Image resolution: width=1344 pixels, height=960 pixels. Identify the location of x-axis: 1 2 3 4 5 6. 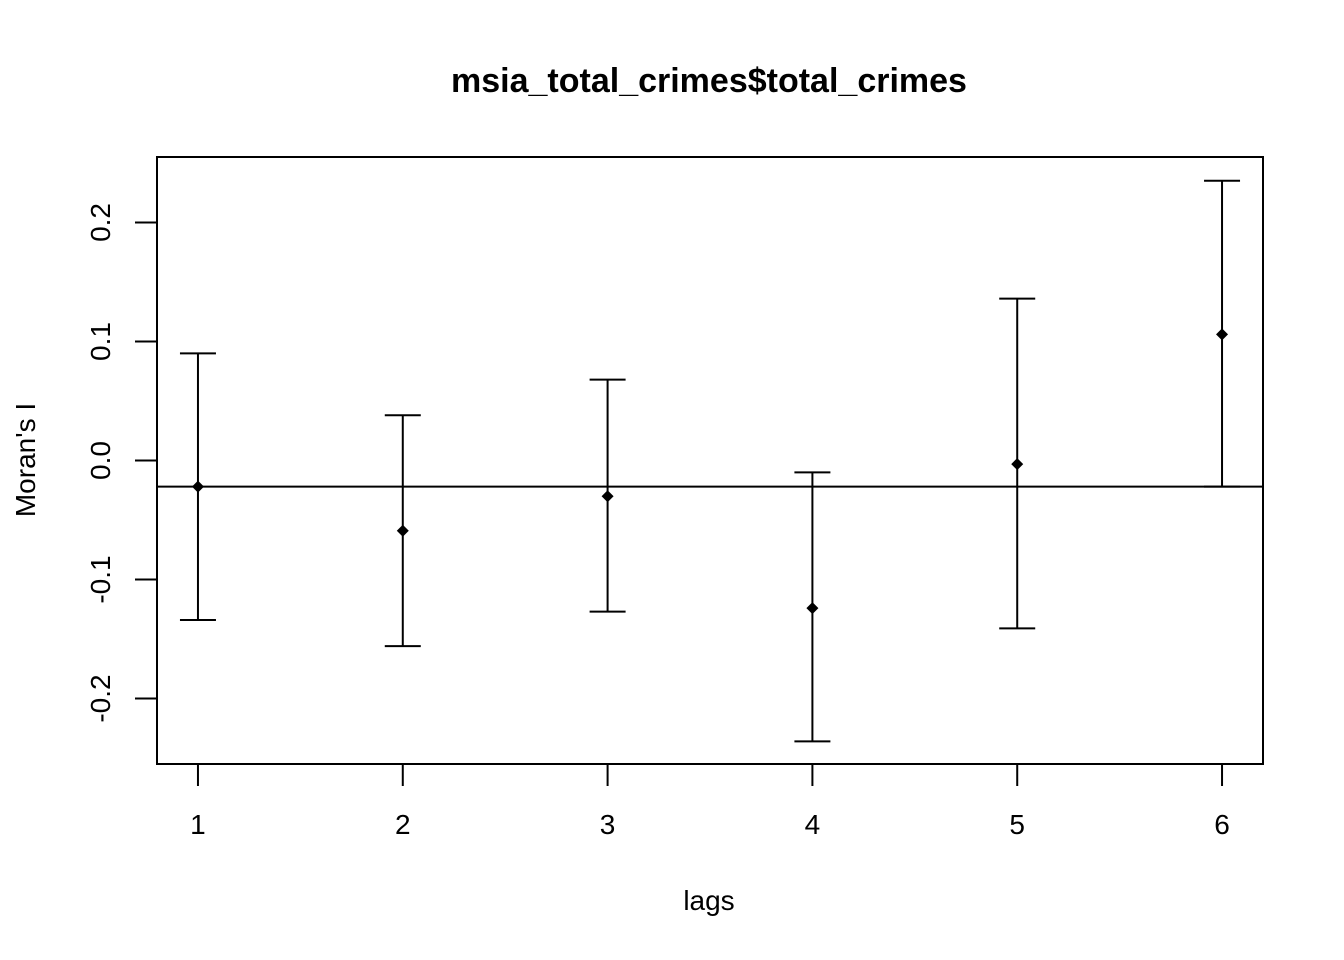
(710, 801).